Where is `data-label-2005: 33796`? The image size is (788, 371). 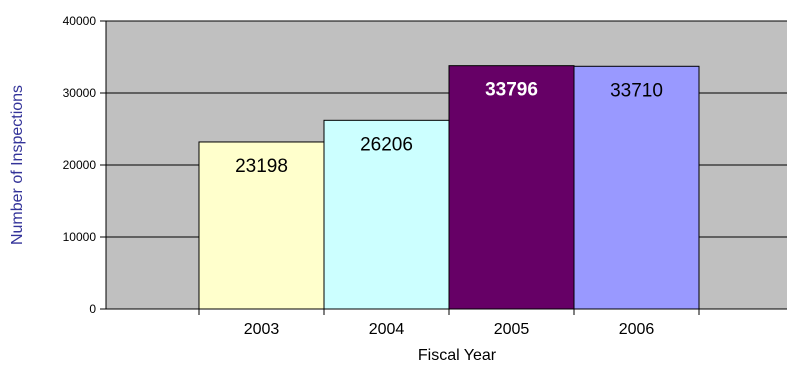
data-label-2005: 33796 is located at coordinates (511, 90).